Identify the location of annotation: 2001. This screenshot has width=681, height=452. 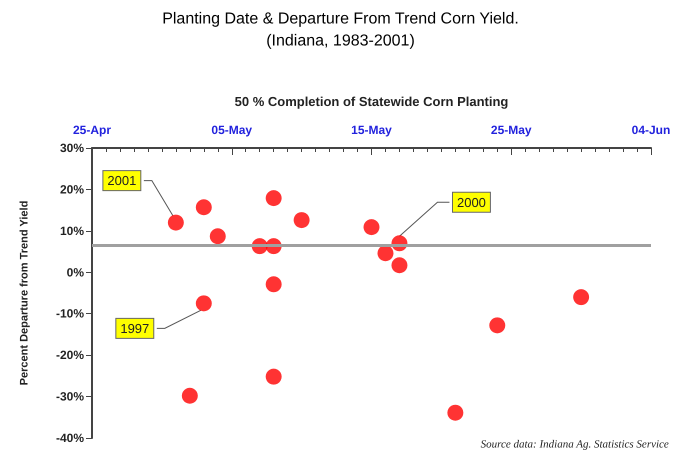
(121, 180).